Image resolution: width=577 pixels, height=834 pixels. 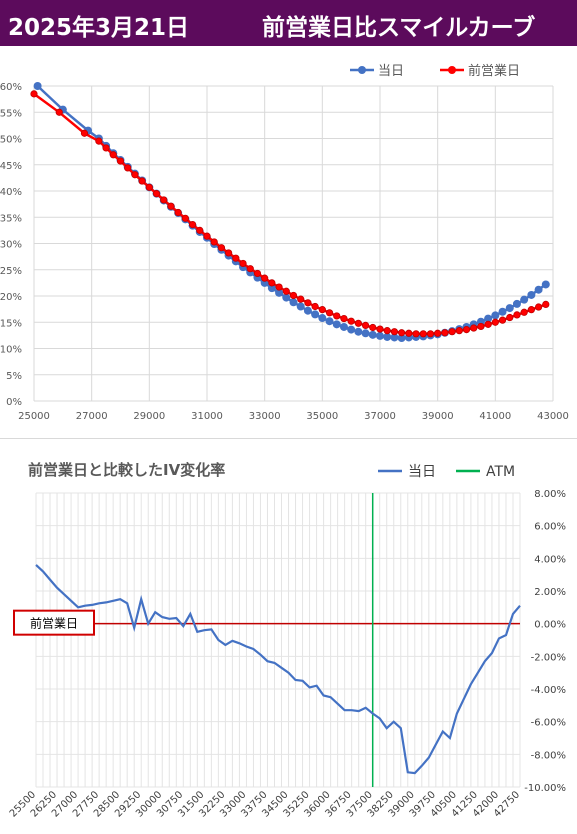 I want to click on y-tick-label: 40%, so click(x=11, y=192).